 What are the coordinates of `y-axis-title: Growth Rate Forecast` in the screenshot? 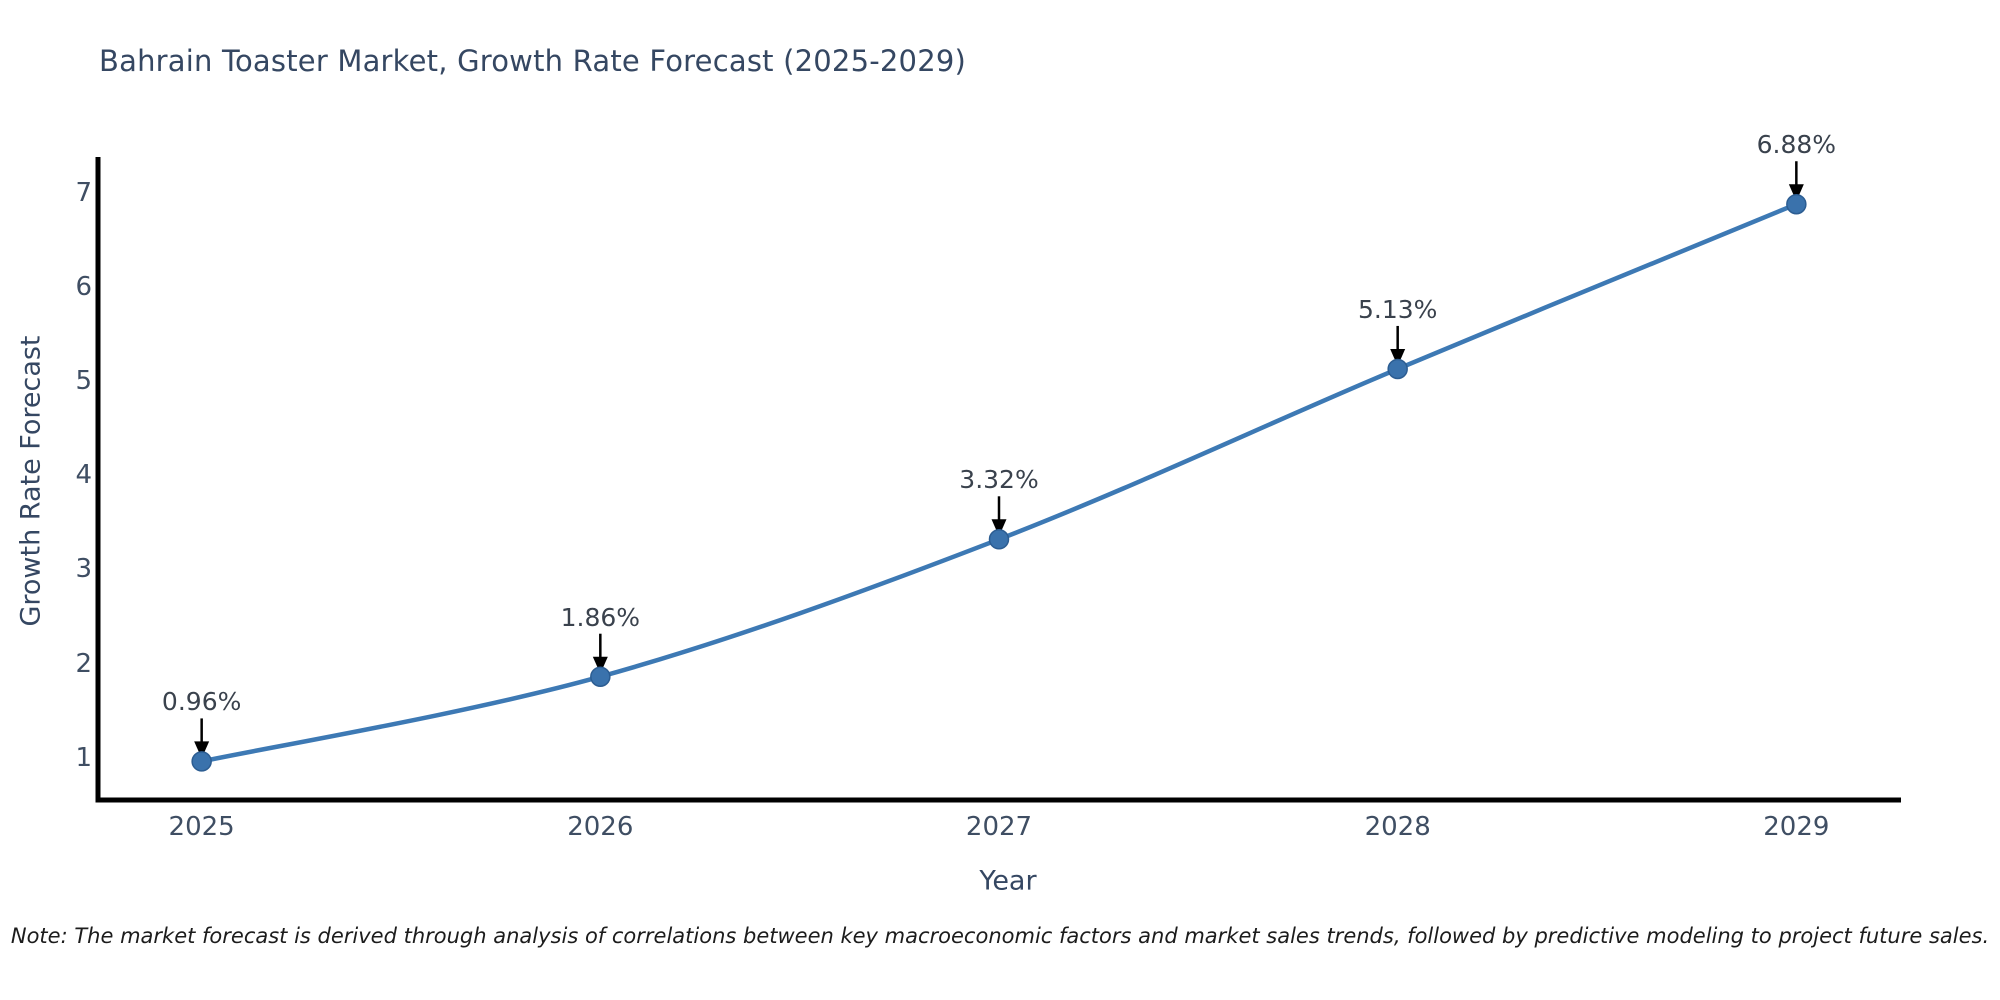 It's located at (31, 481).